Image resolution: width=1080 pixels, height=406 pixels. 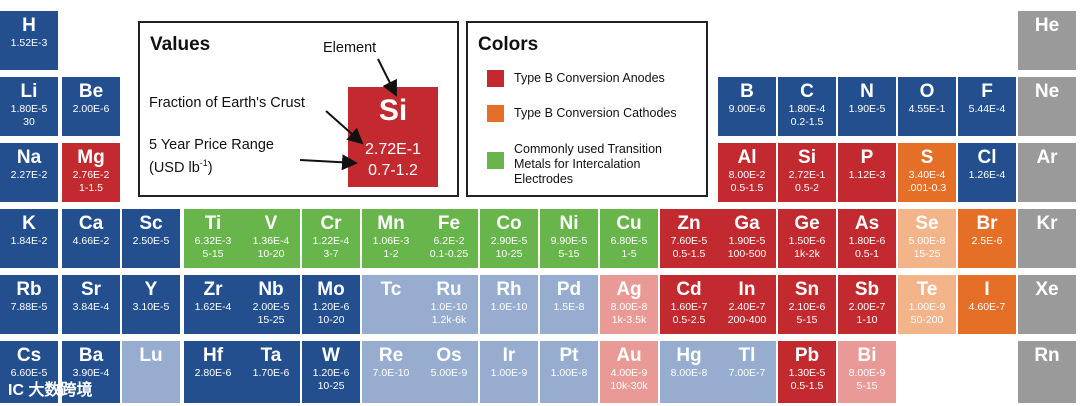 What do you see at coordinates (987, 304) in the screenshot?
I see `element-cell-i: I 4.60E-7` at bounding box center [987, 304].